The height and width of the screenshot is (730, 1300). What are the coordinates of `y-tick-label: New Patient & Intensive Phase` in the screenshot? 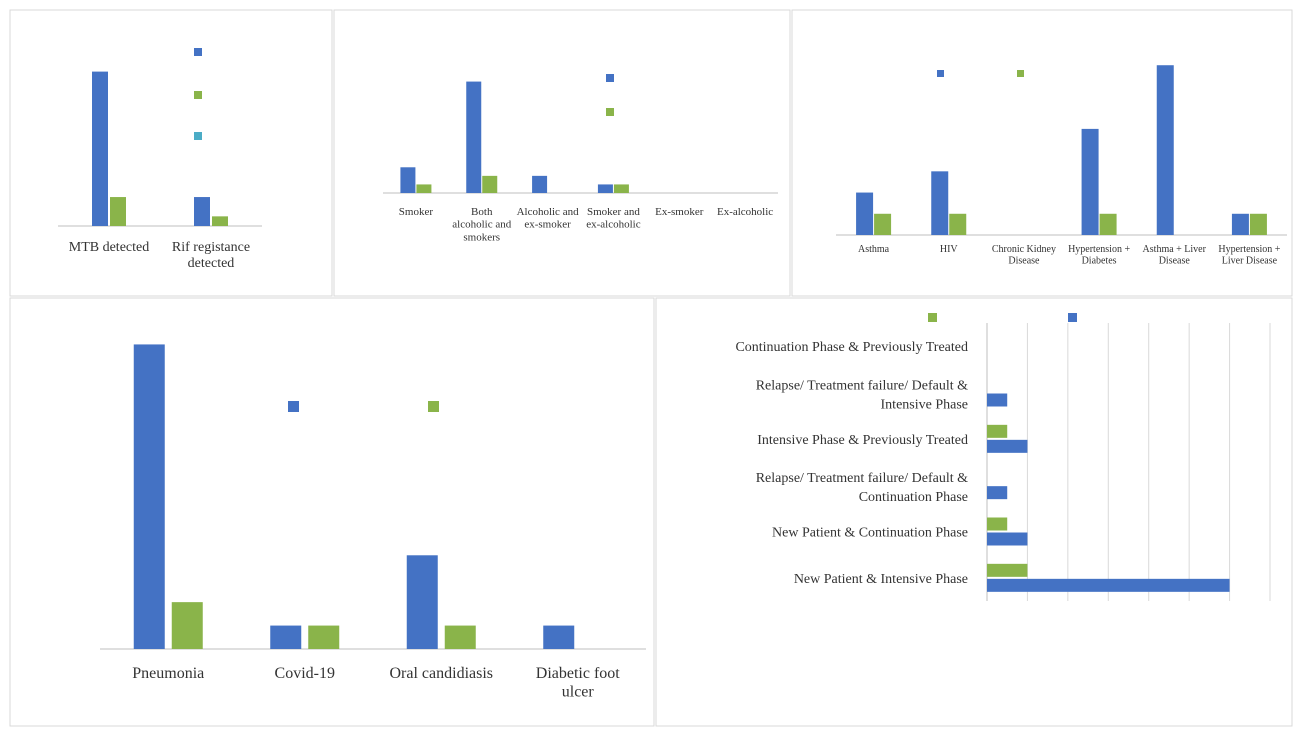 It's located at (881, 579).